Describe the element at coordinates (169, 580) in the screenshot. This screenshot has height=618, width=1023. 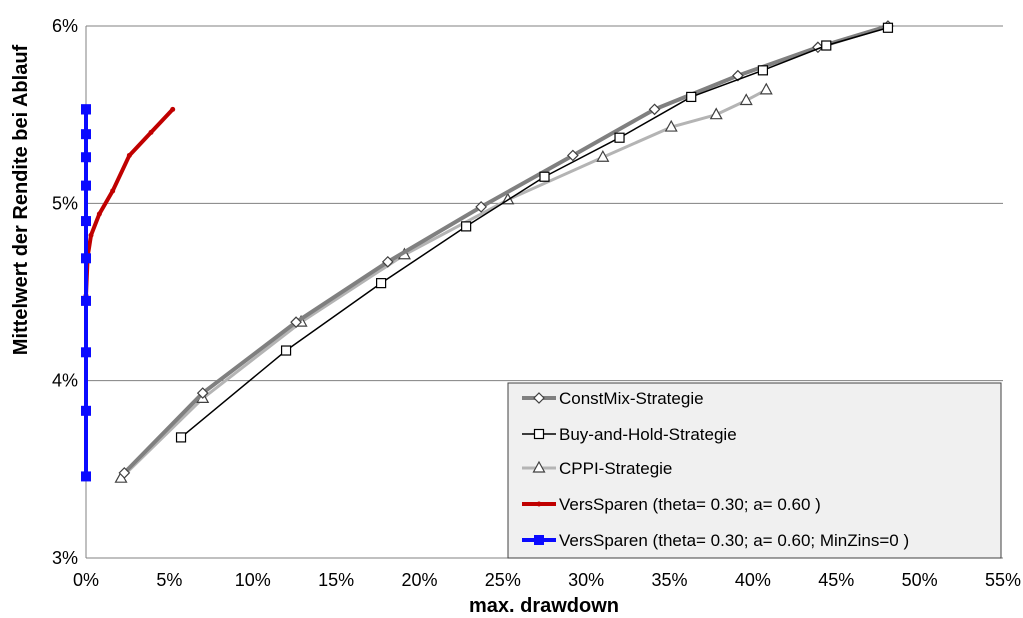
I see `x-tick-label: 5%` at that location.